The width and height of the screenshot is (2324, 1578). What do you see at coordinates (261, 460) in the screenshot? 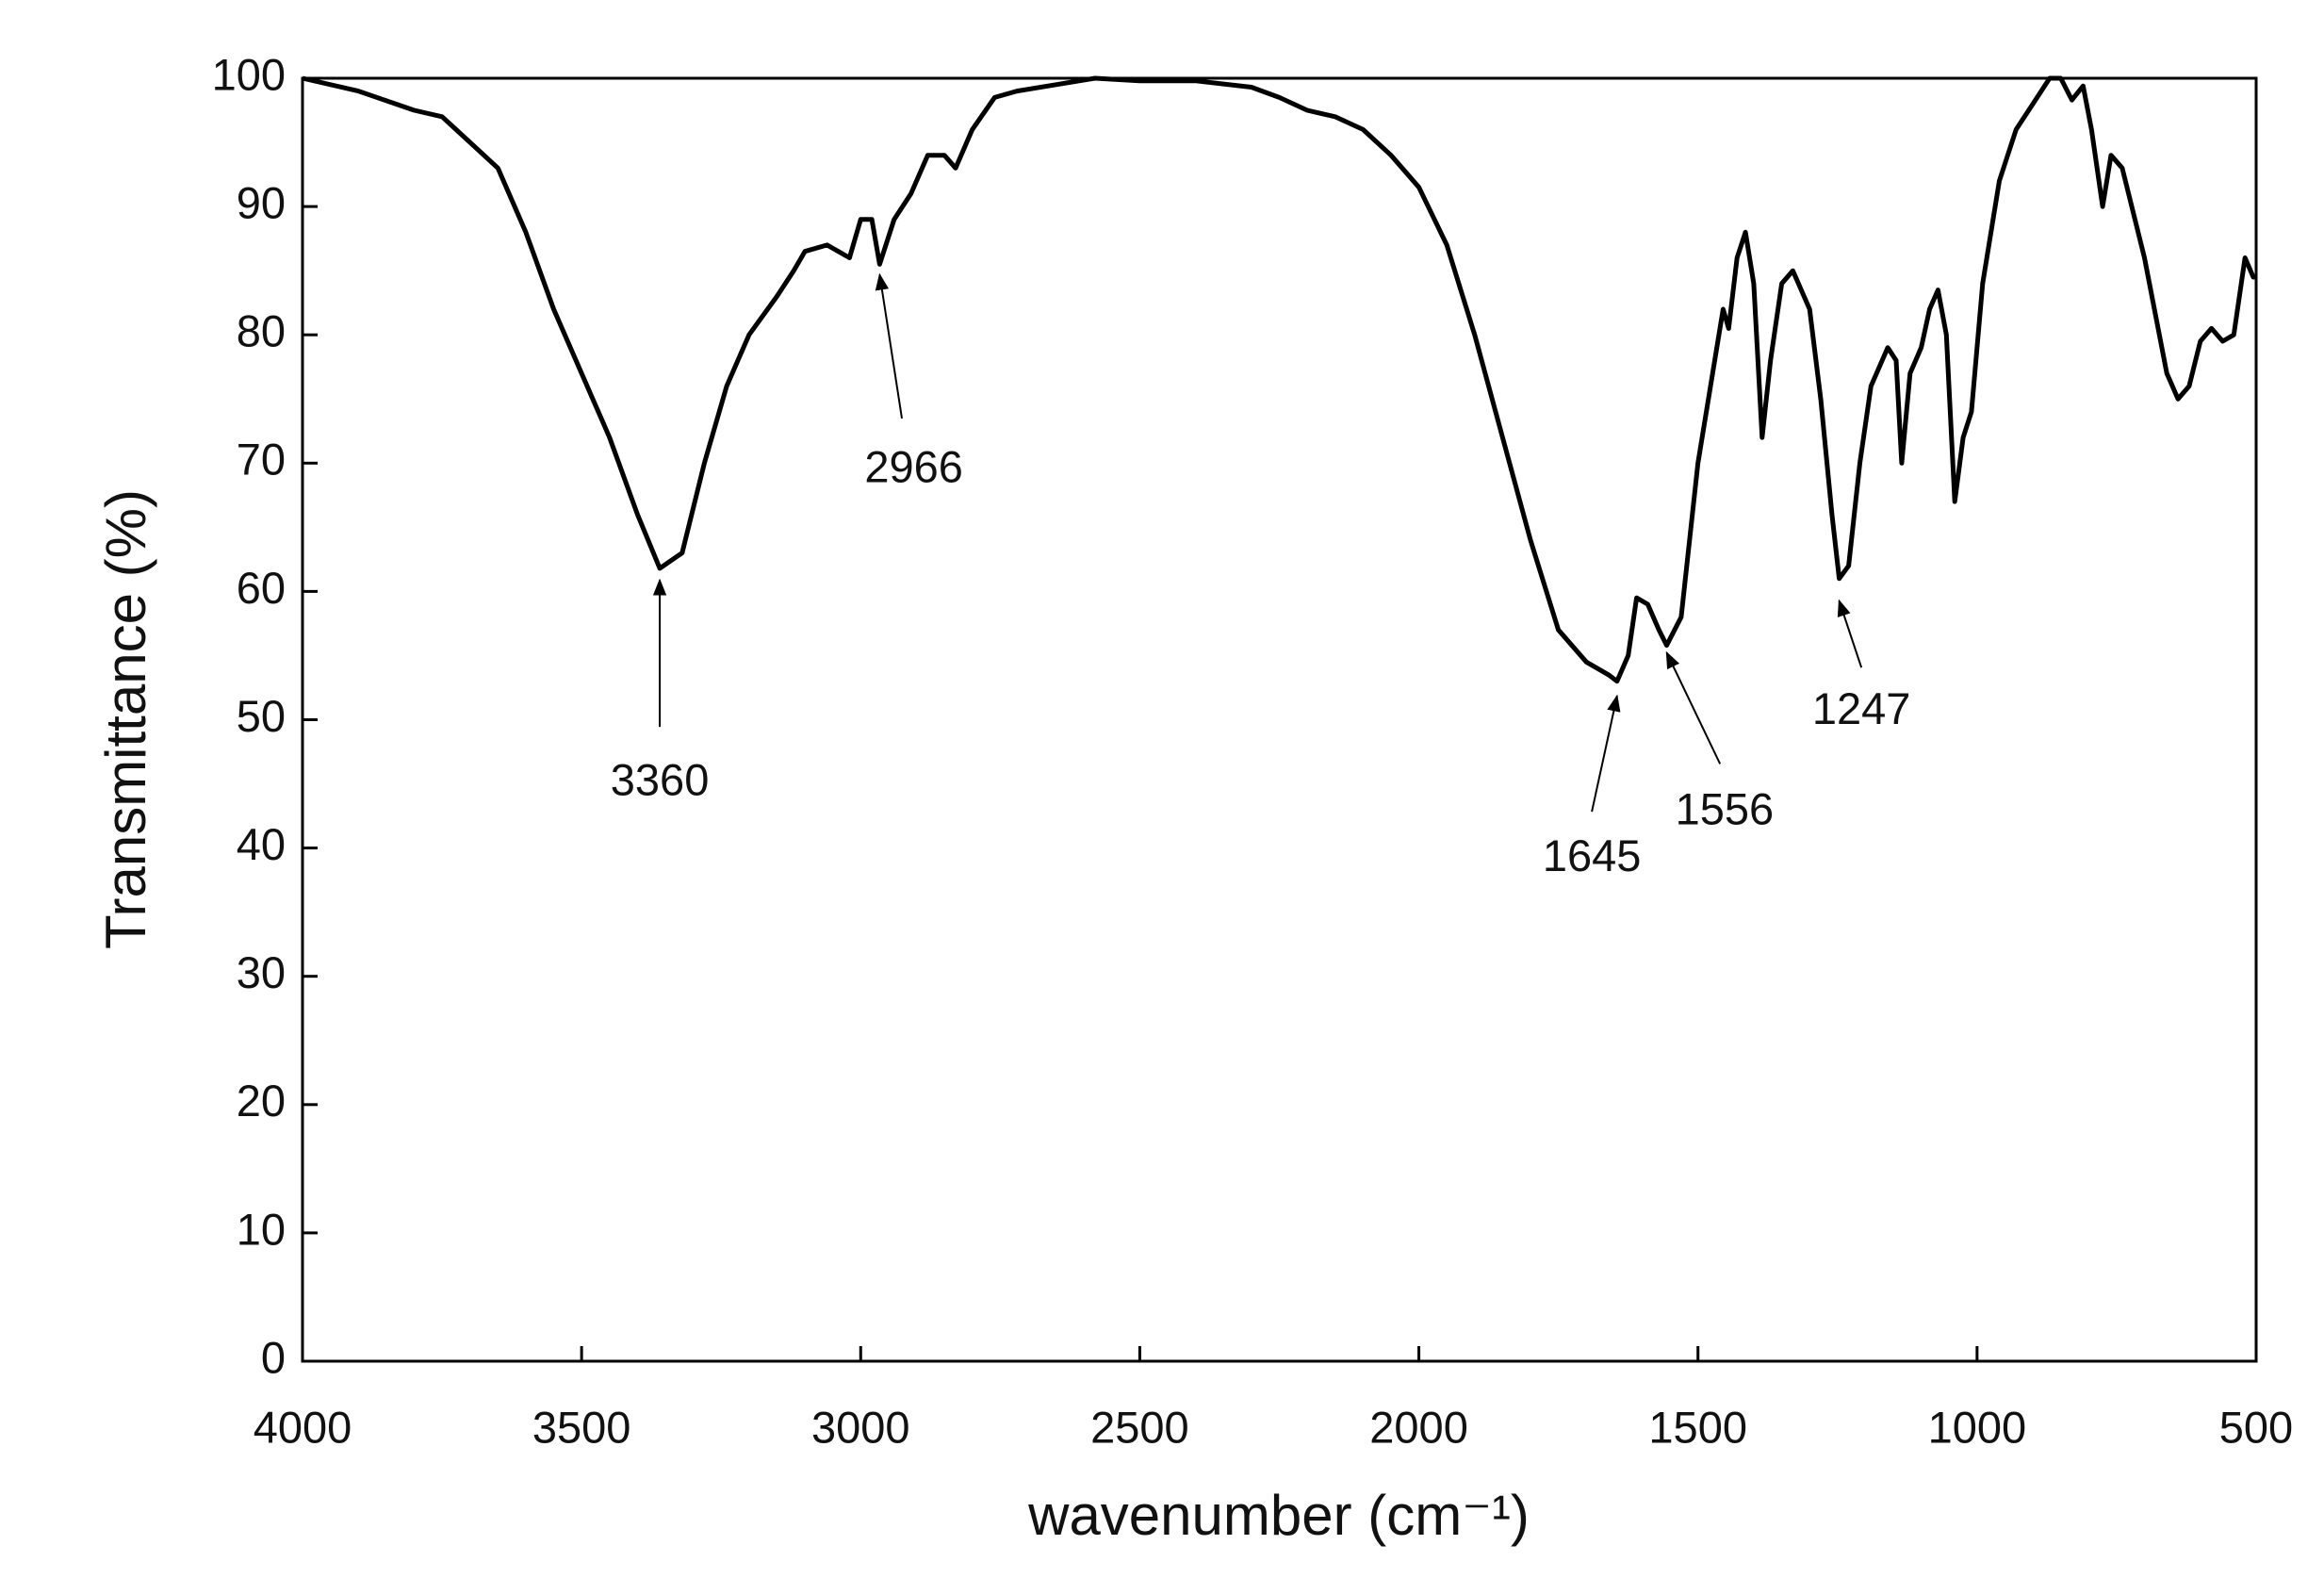
I see `y-tick-label: 70` at bounding box center [261, 460].